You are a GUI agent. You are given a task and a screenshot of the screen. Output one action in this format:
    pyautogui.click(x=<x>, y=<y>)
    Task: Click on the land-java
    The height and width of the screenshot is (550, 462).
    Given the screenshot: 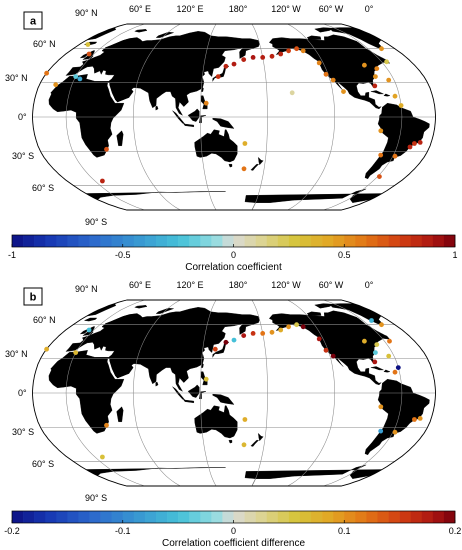 What is the action you would take?
    pyautogui.click(x=188, y=401)
    